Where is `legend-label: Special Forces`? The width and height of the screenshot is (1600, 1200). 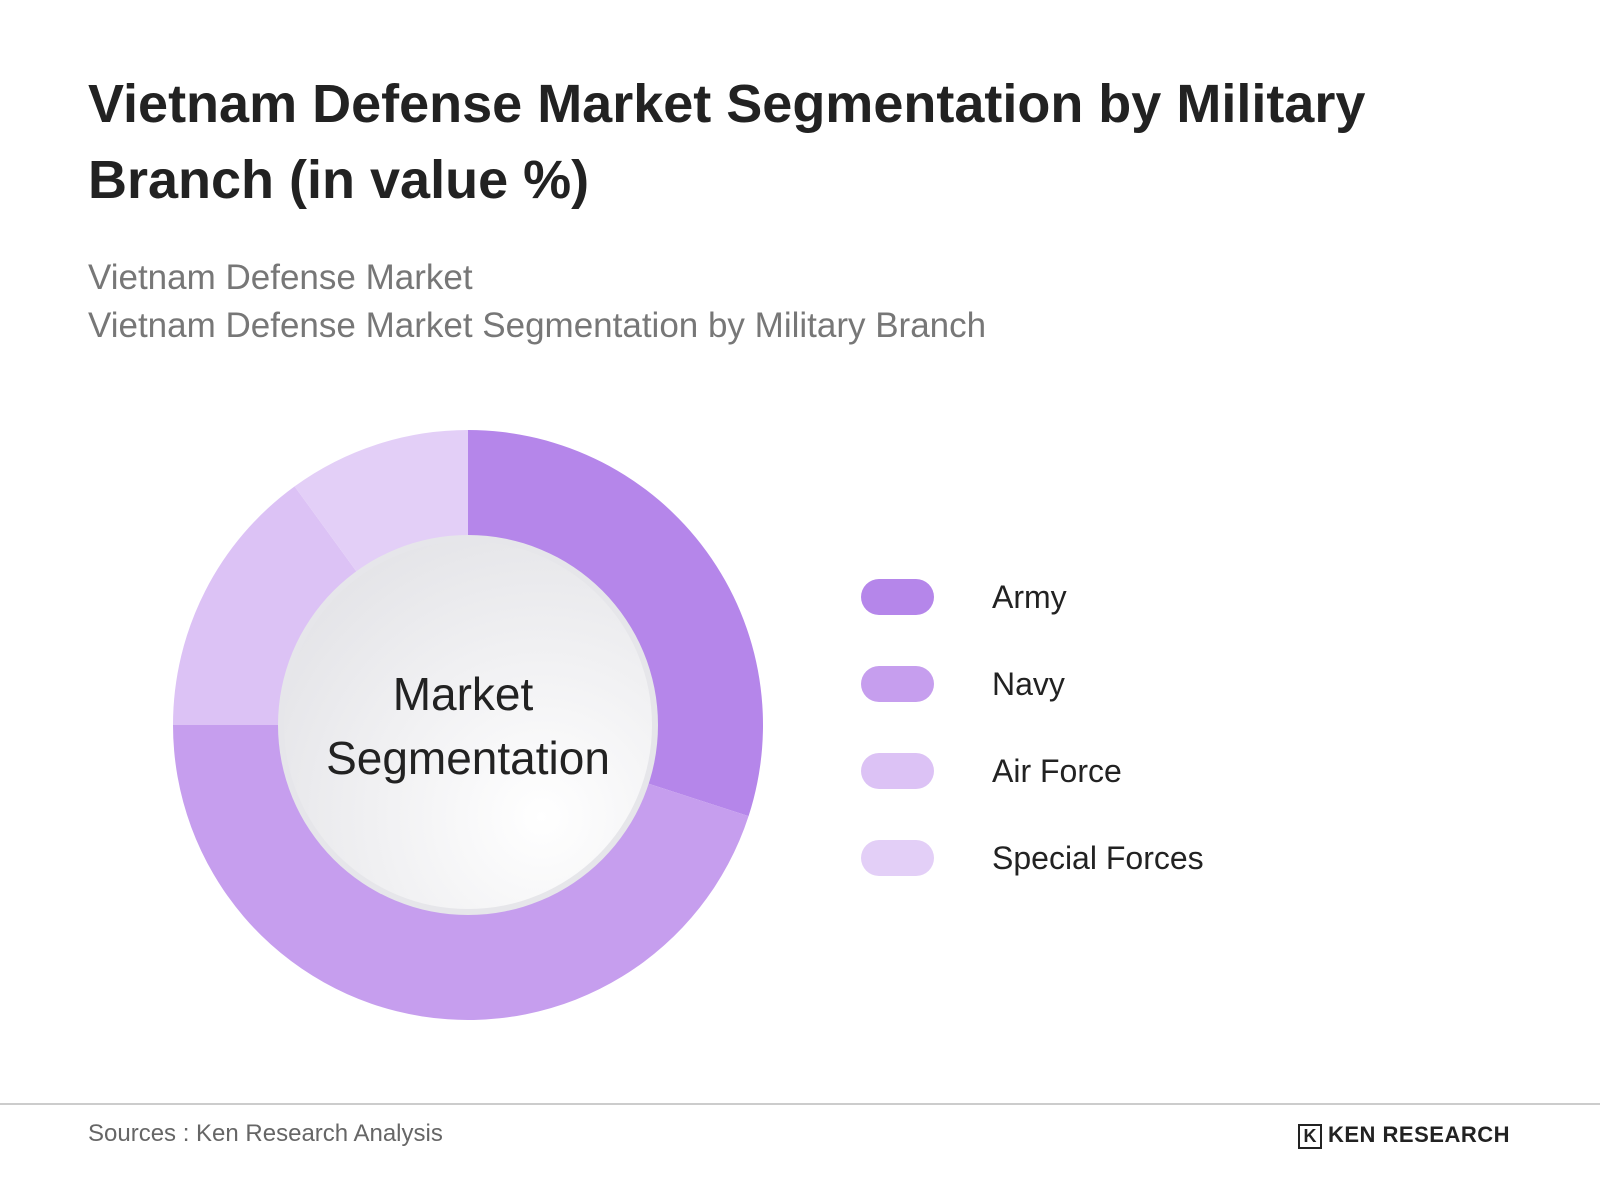 legend-label: Special Forces is located at coordinates (1098, 858).